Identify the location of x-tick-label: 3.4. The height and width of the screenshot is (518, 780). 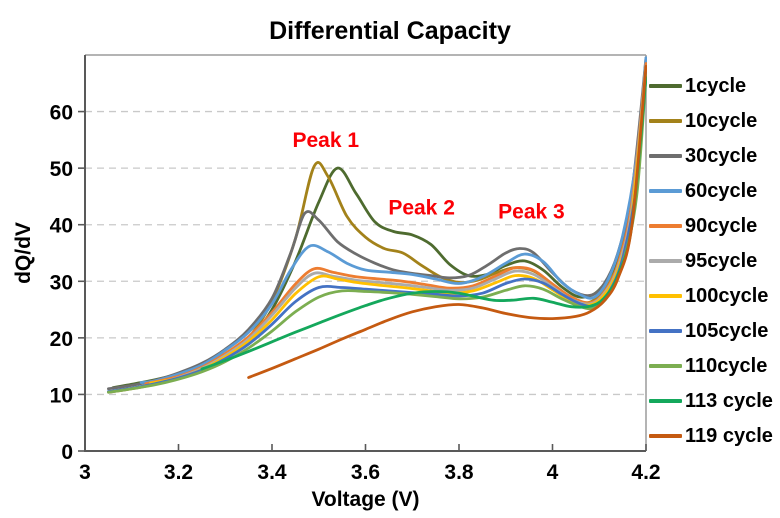
(272, 472).